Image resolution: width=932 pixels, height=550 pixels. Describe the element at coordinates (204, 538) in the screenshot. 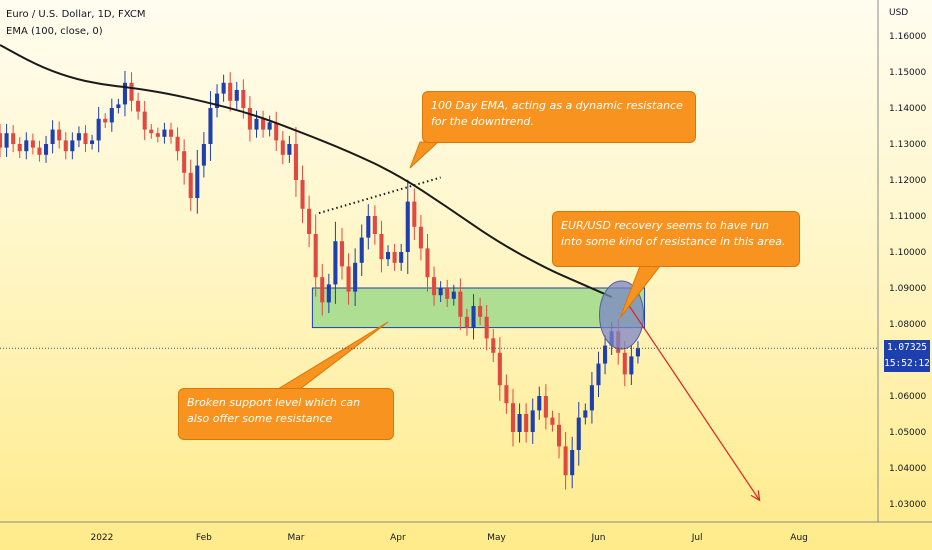

I see `time-tick-label: Feb` at that location.